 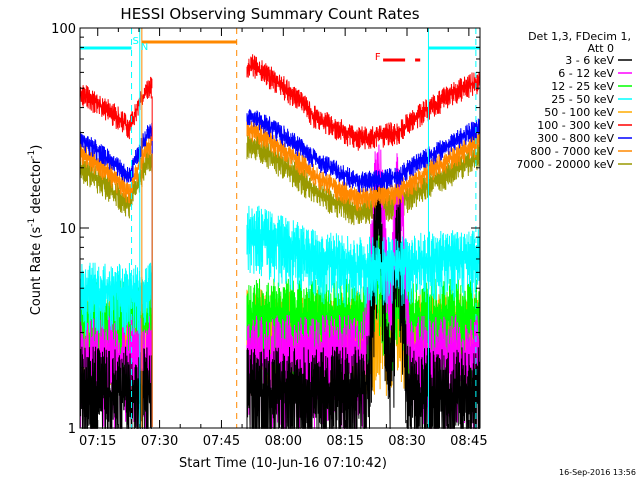 I want to click on legend-label-2: 12 - 25 keV, so click(x=582, y=86).